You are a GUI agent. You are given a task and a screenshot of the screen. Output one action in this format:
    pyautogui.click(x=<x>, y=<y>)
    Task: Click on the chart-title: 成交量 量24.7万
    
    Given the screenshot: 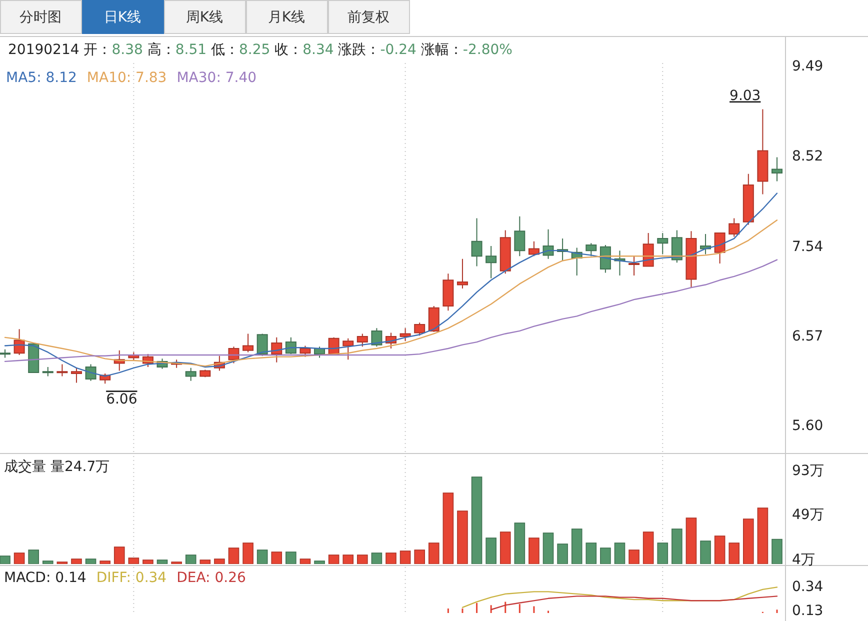 What is the action you would take?
    pyautogui.click(x=57, y=467)
    